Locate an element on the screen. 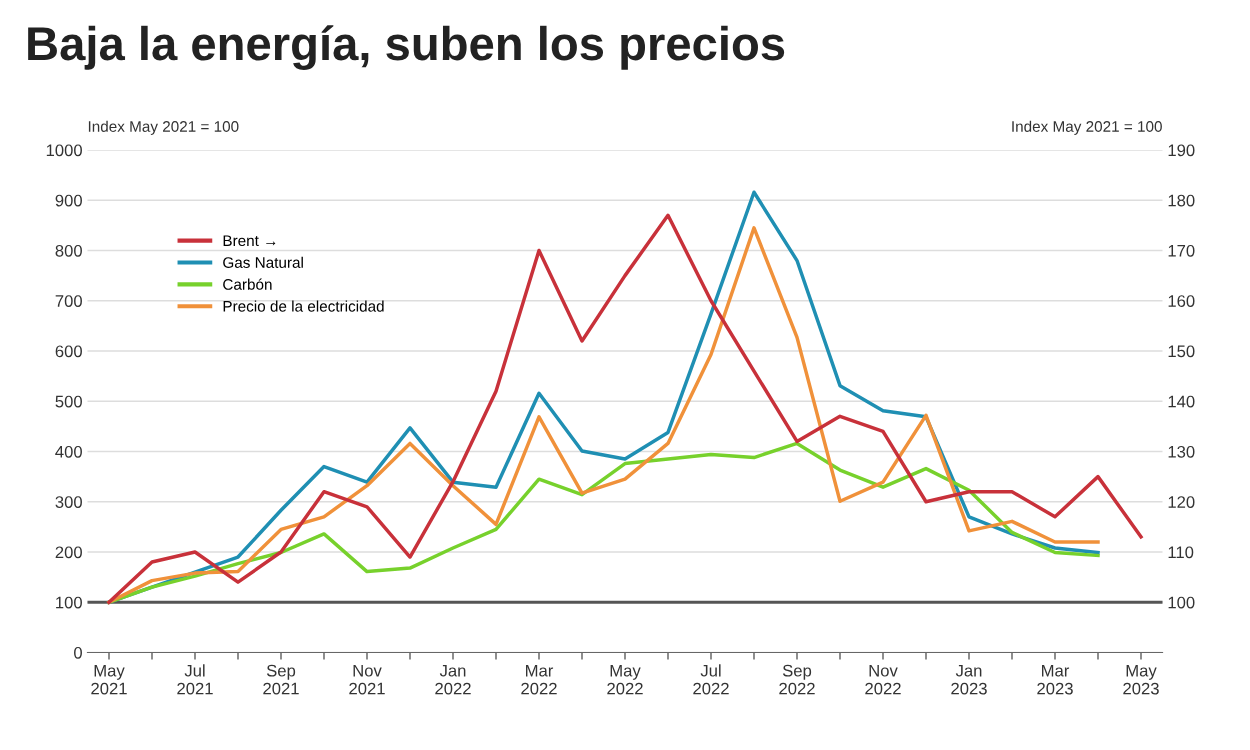 Image resolution: width=1250 pixels, height=750 pixels. y-tick-label: 500 is located at coordinates (68, 401).